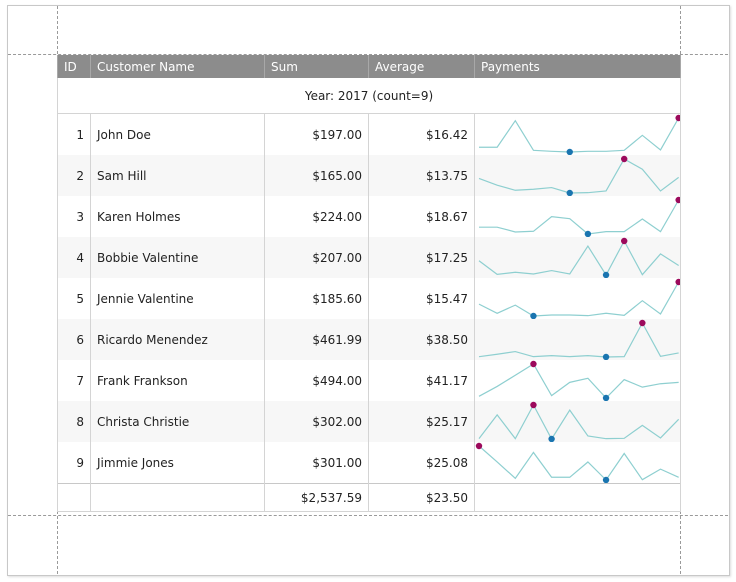 The image size is (736, 582). Describe the element at coordinates (368, 515) in the screenshot. I see `margin-guide-bottom` at that location.